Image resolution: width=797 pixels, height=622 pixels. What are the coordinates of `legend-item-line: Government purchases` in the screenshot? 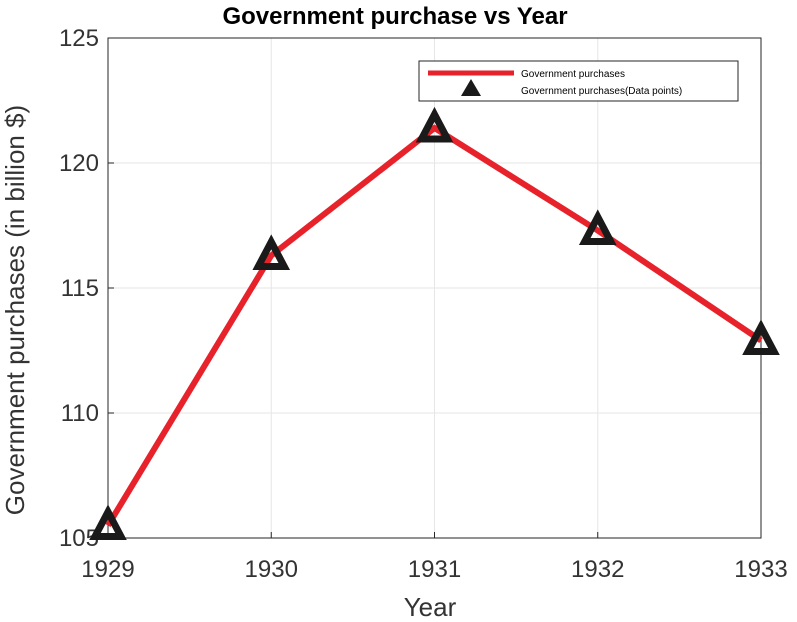 It's located at (573, 74).